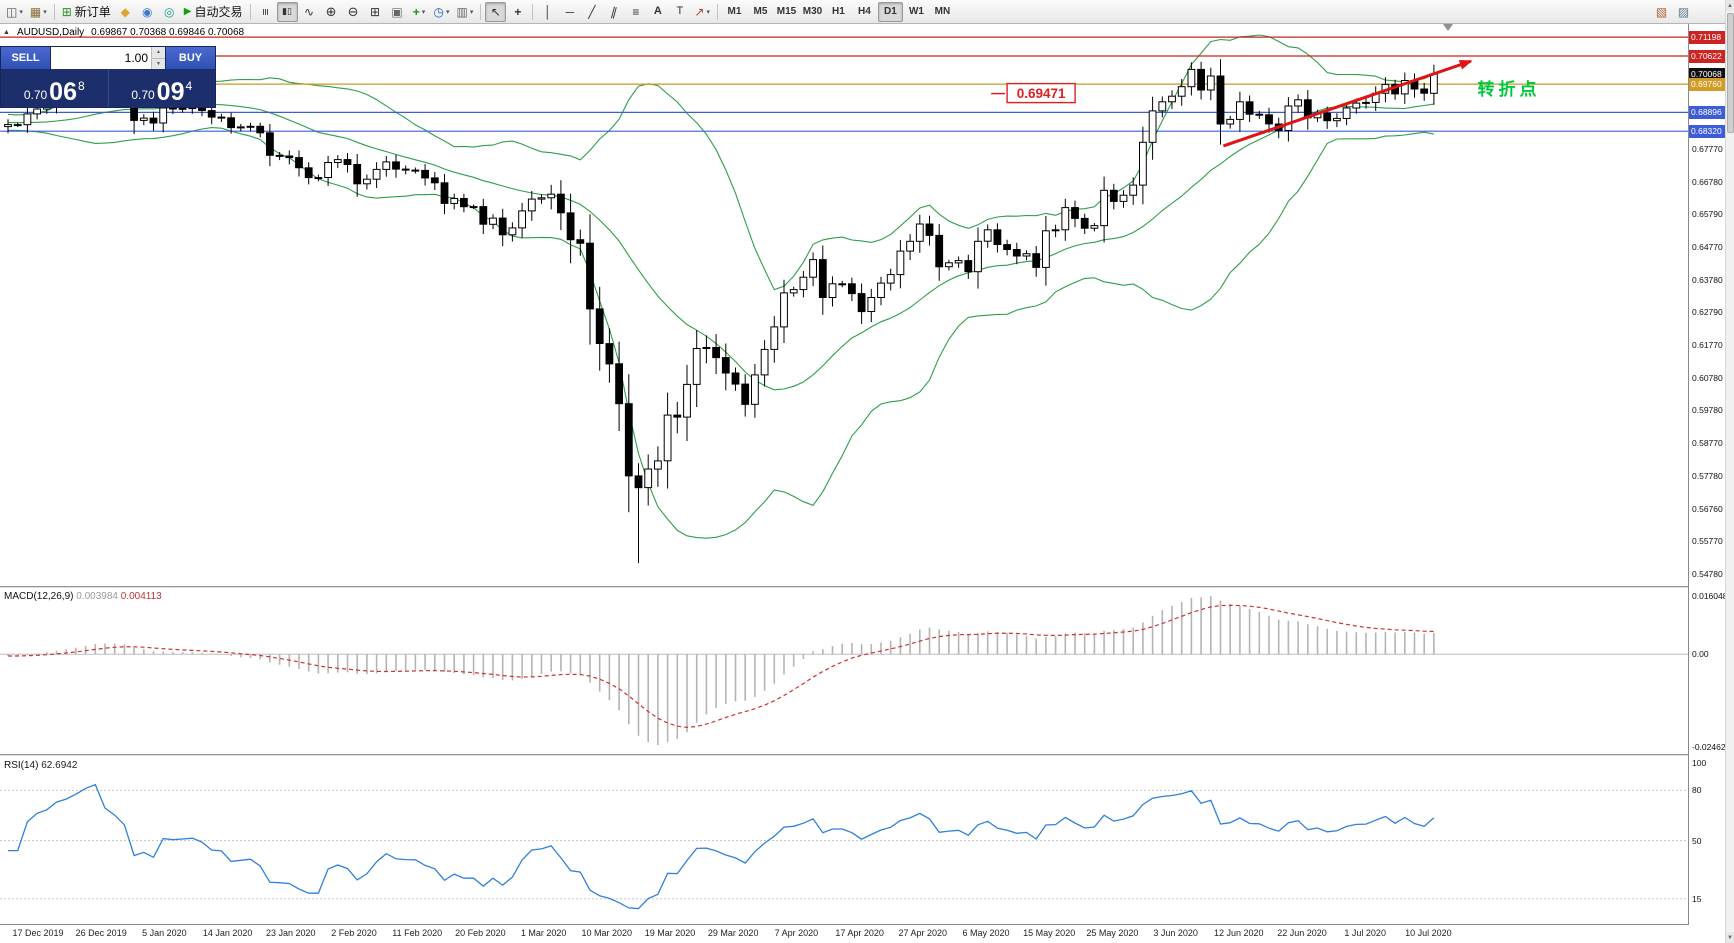 This screenshot has width=1734, height=943. What do you see at coordinates (375, 12) in the screenshot?
I see `tile-windows-button: ⊞` at bounding box center [375, 12].